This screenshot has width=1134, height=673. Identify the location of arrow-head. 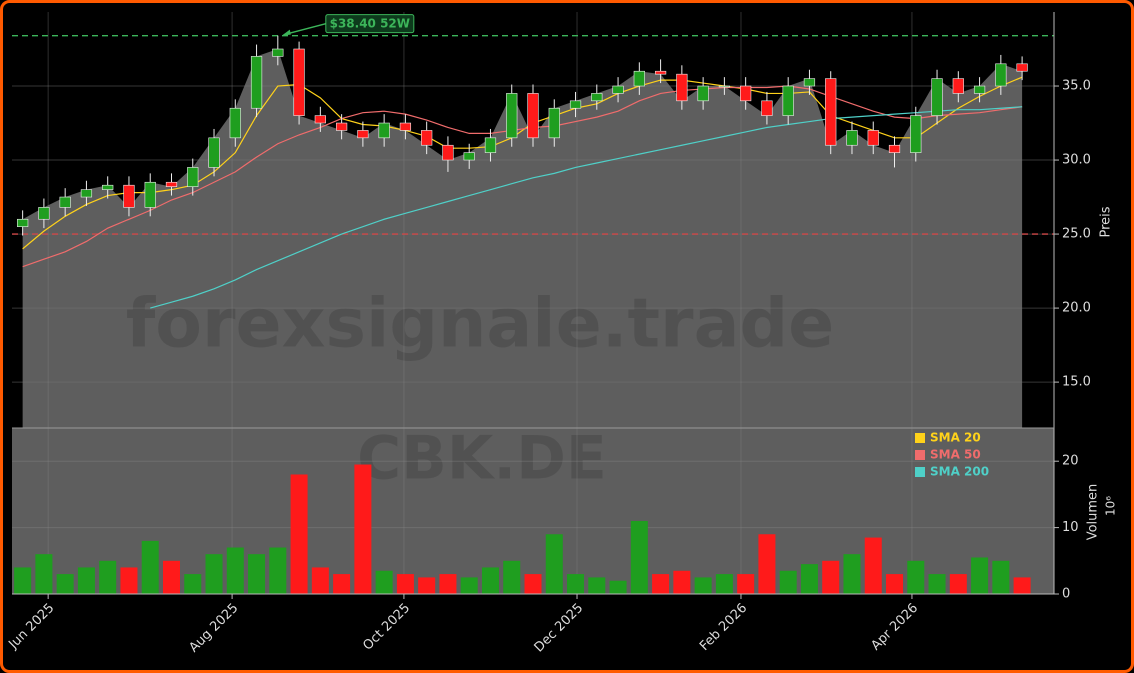
(286, 32).